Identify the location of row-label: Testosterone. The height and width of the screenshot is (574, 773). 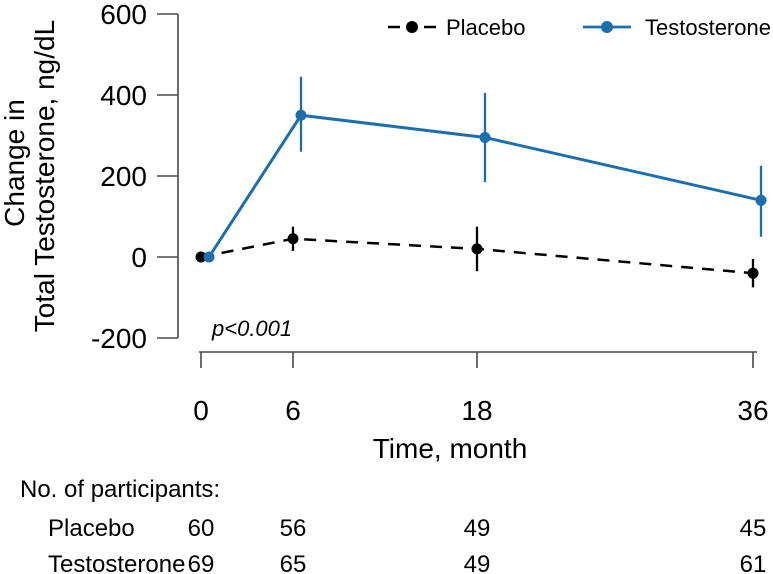
(116, 562).